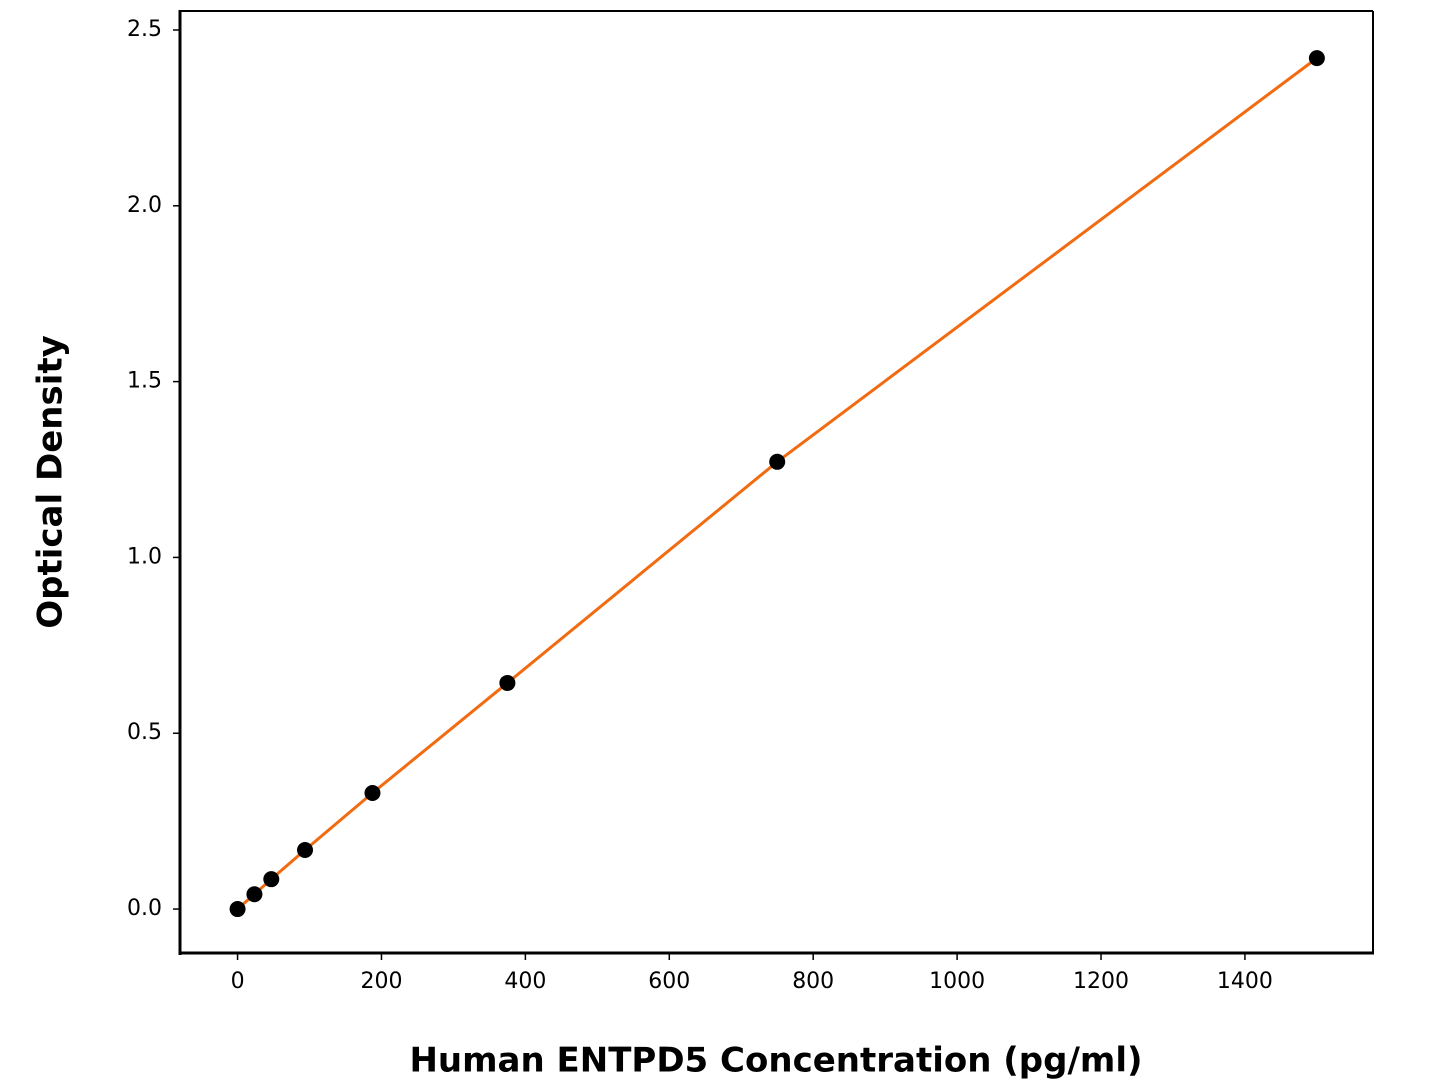 The height and width of the screenshot is (1084, 1445). What do you see at coordinates (775, 1061) in the screenshot?
I see `x-axis-title: Human ENTPD5 Concentration (pg/ml)` at bounding box center [775, 1061].